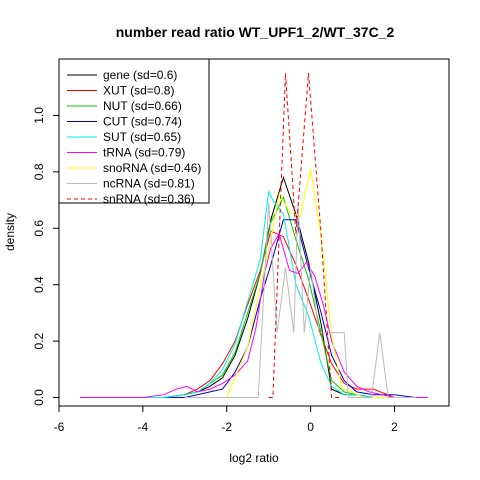 The image size is (480, 480). What do you see at coordinates (138, 91) in the screenshot?
I see `legend-label-1: XUT (sd=0.8)` at bounding box center [138, 91].